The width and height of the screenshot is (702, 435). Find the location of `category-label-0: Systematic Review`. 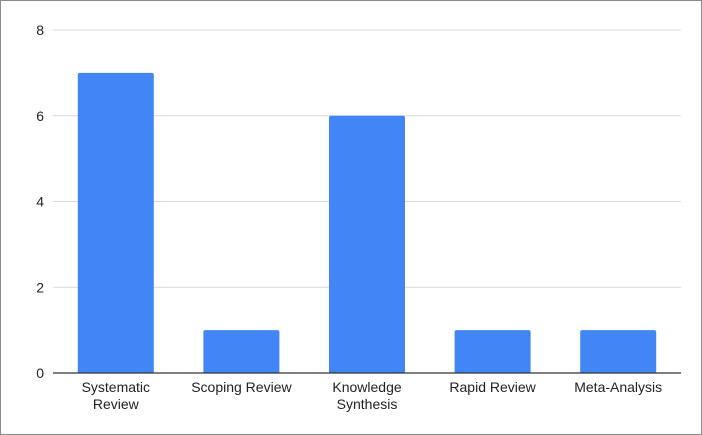

category-label-0: Systematic Review is located at coordinates (116, 395).